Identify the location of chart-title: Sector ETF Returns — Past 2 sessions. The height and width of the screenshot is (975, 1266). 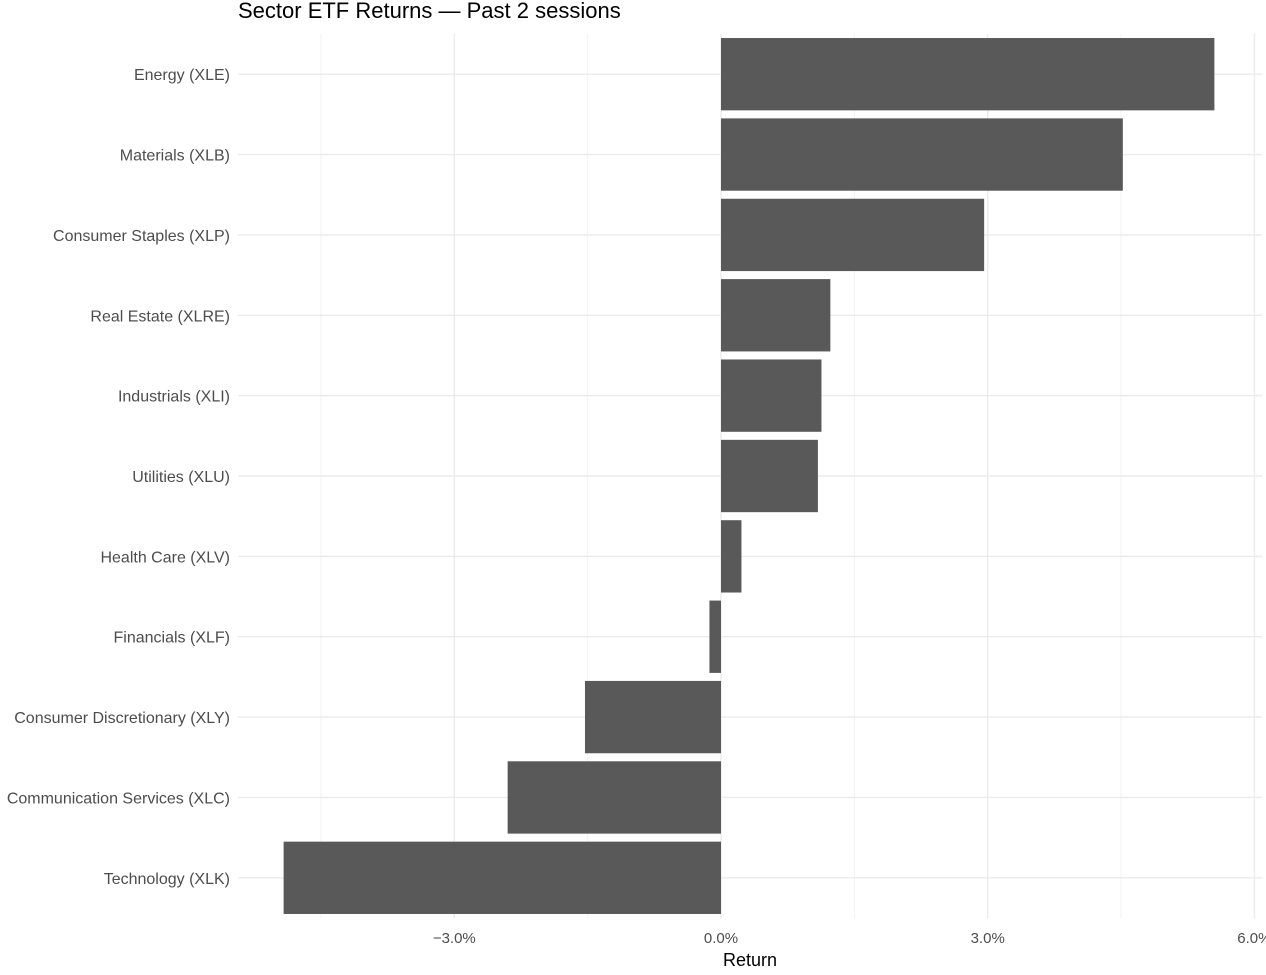
(429, 11).